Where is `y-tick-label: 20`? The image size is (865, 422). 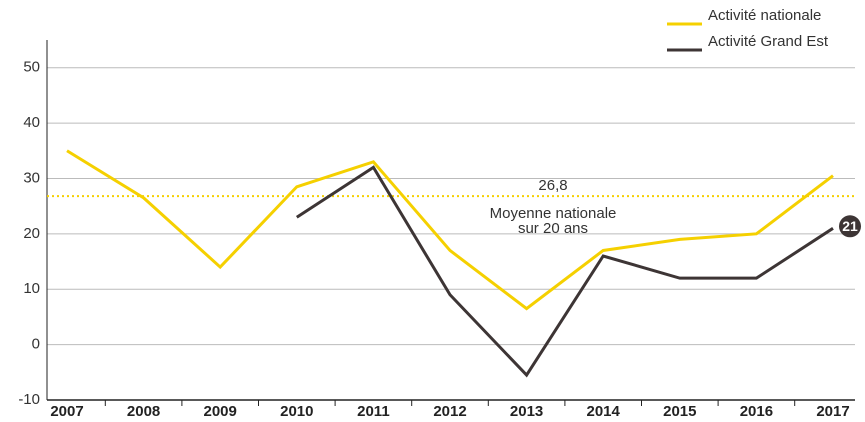 y-tick-label: 20 is located at coordinates (31, 233).